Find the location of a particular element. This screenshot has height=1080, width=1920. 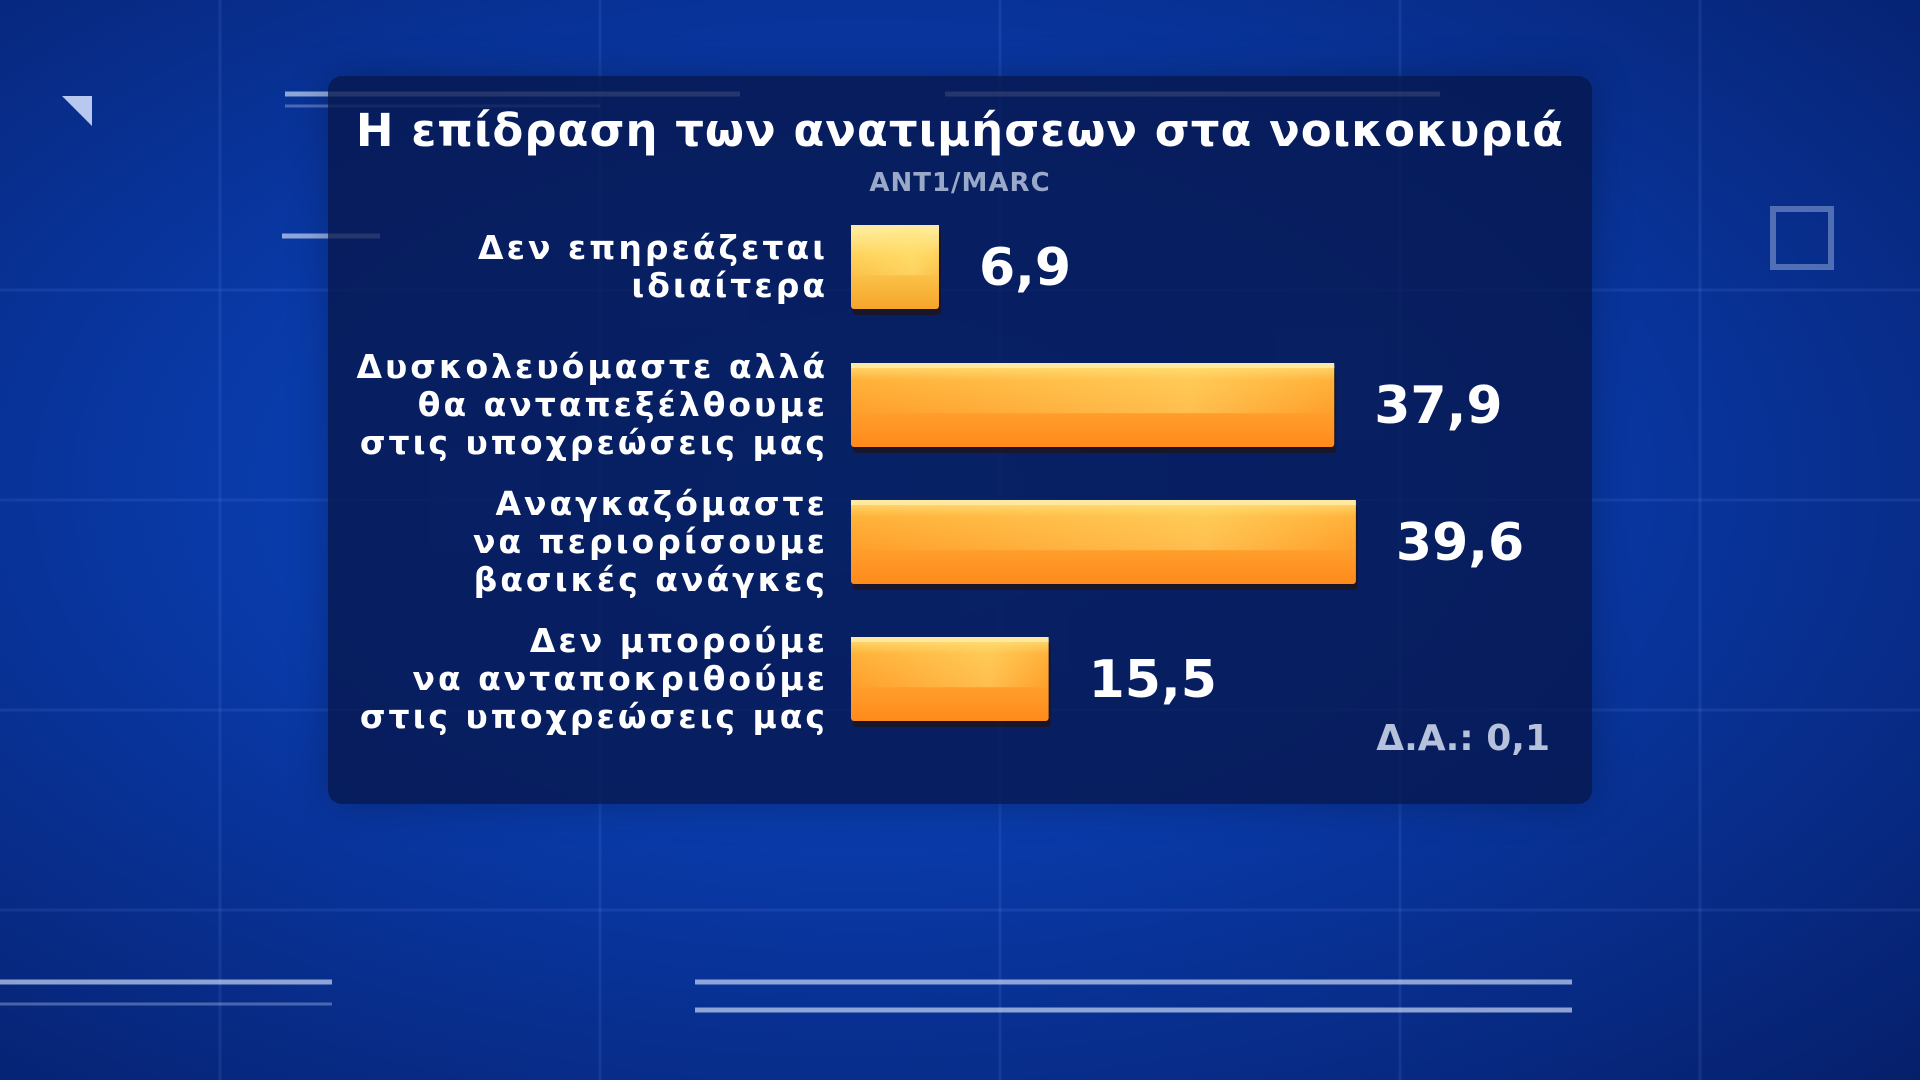

category-label: ιδιαίτερα is located at coordinates (729, 285).